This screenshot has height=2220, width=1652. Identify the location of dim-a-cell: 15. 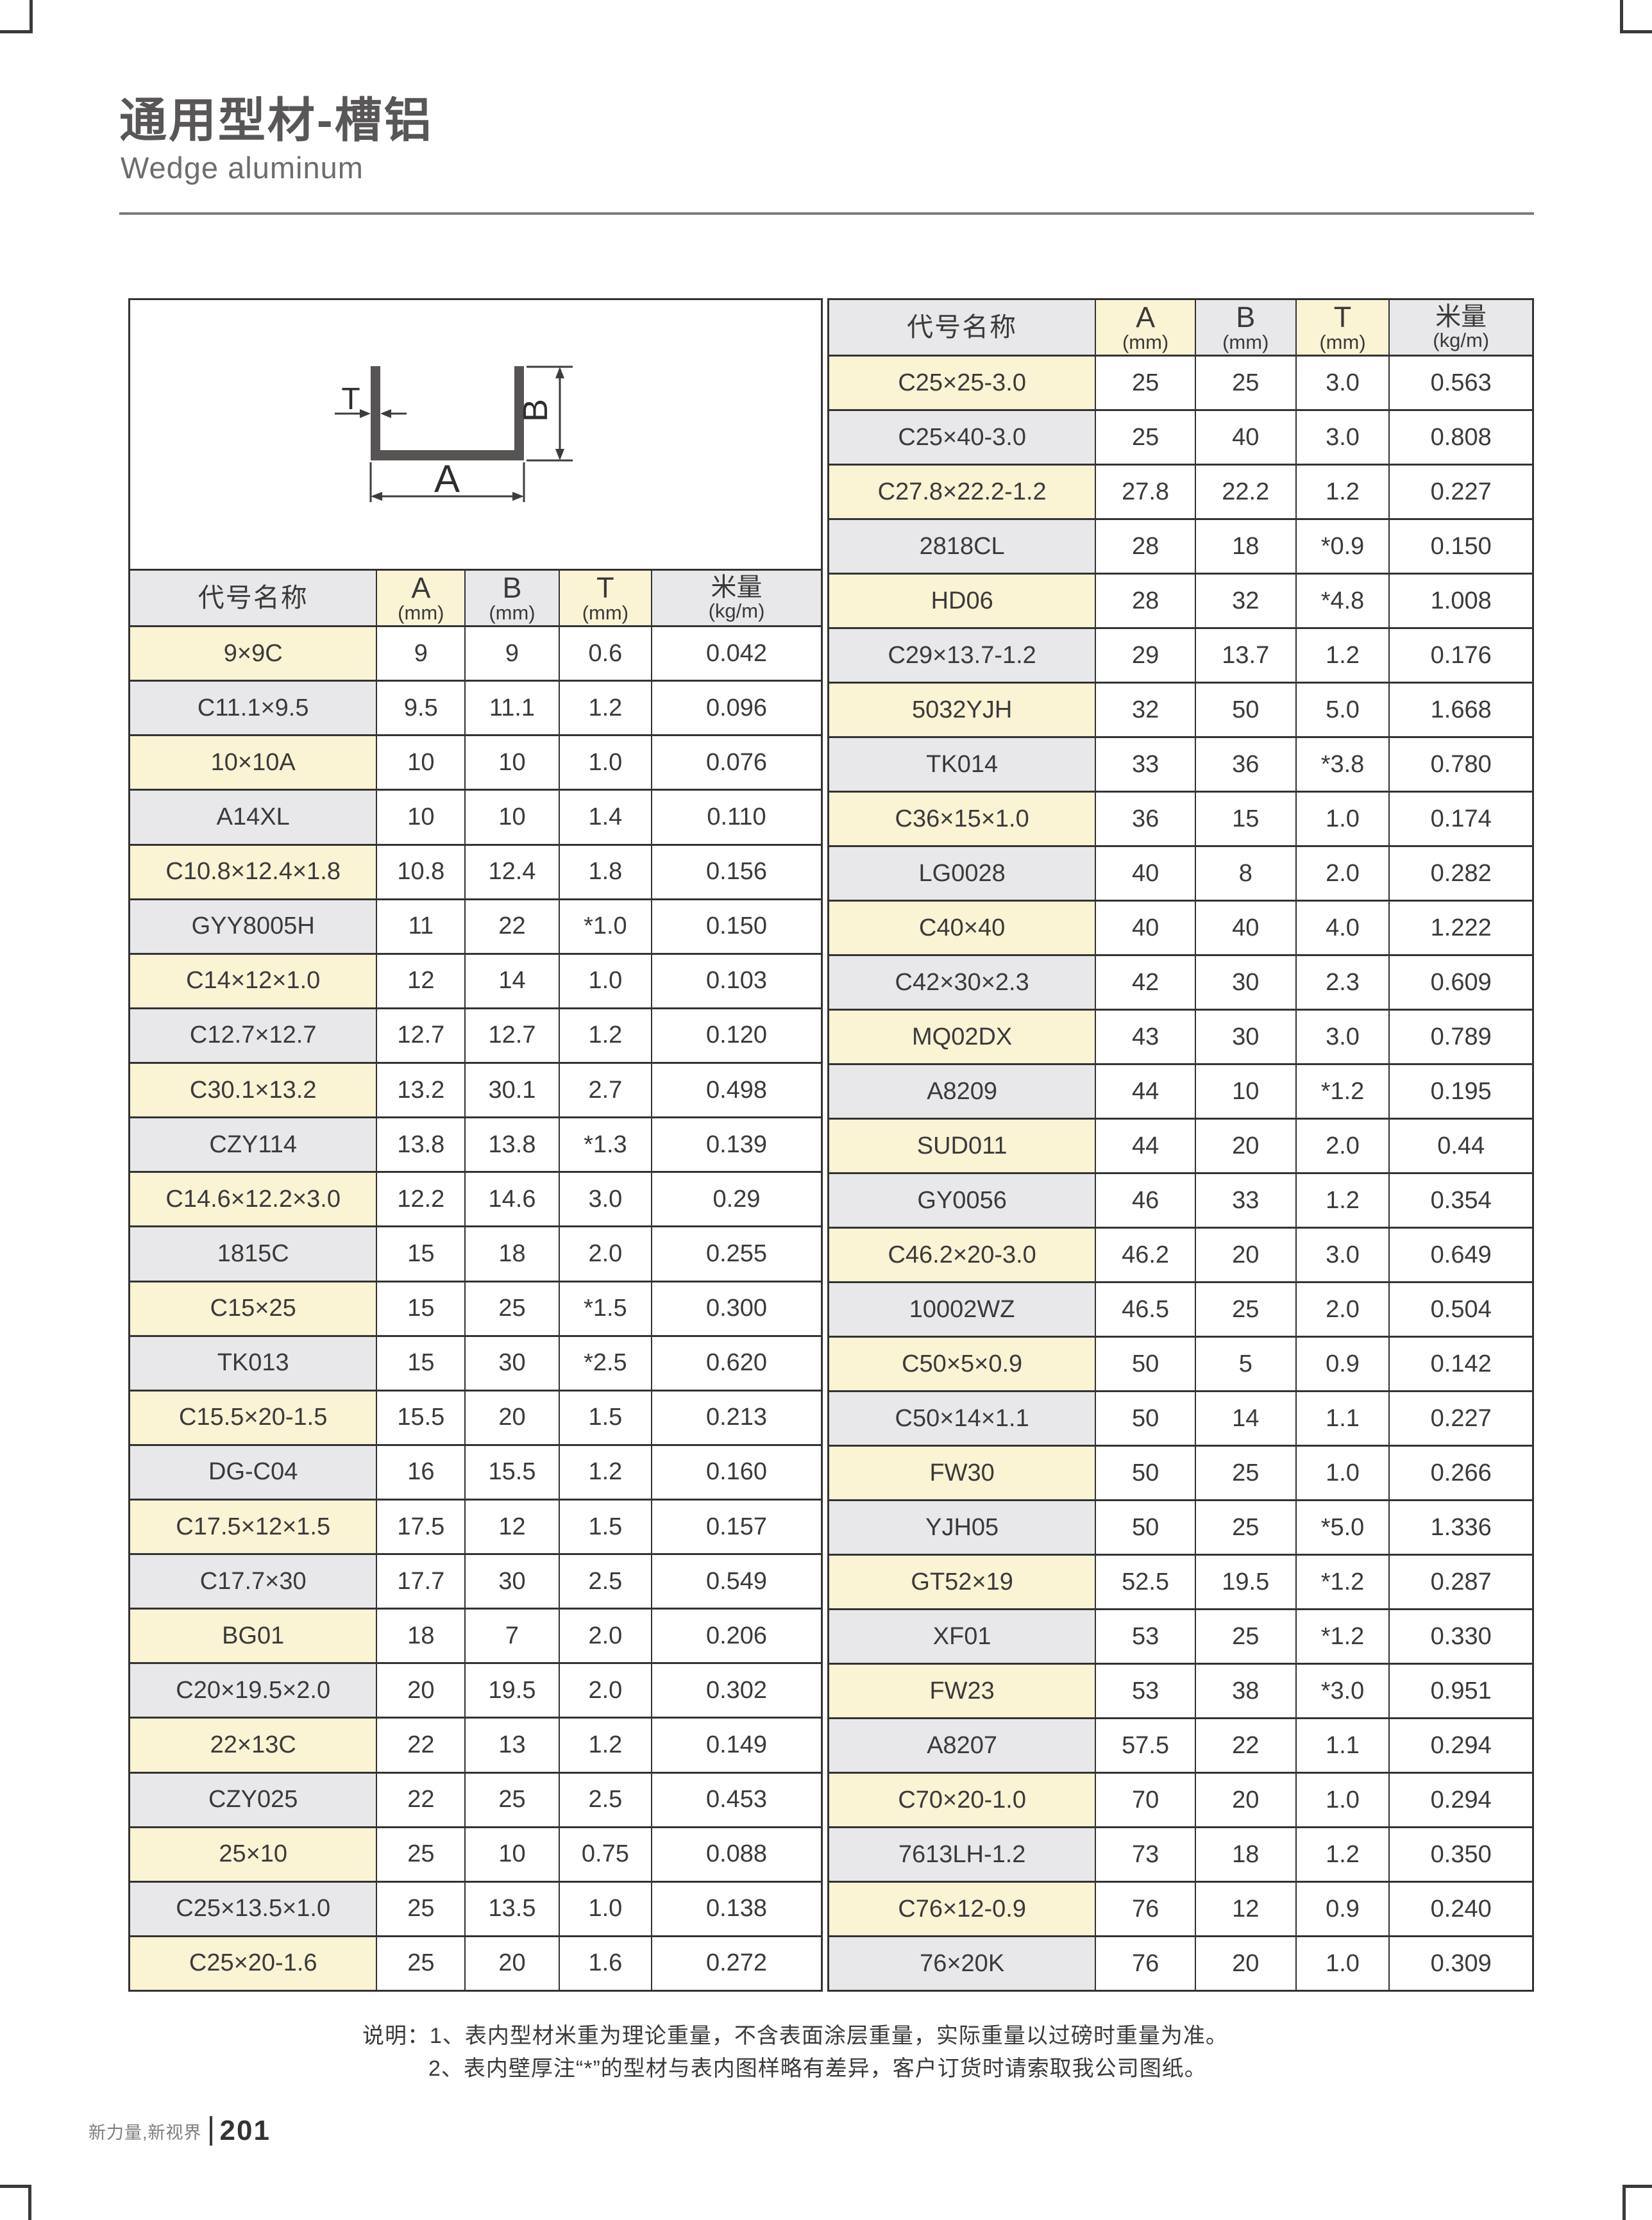
(420, 1253).